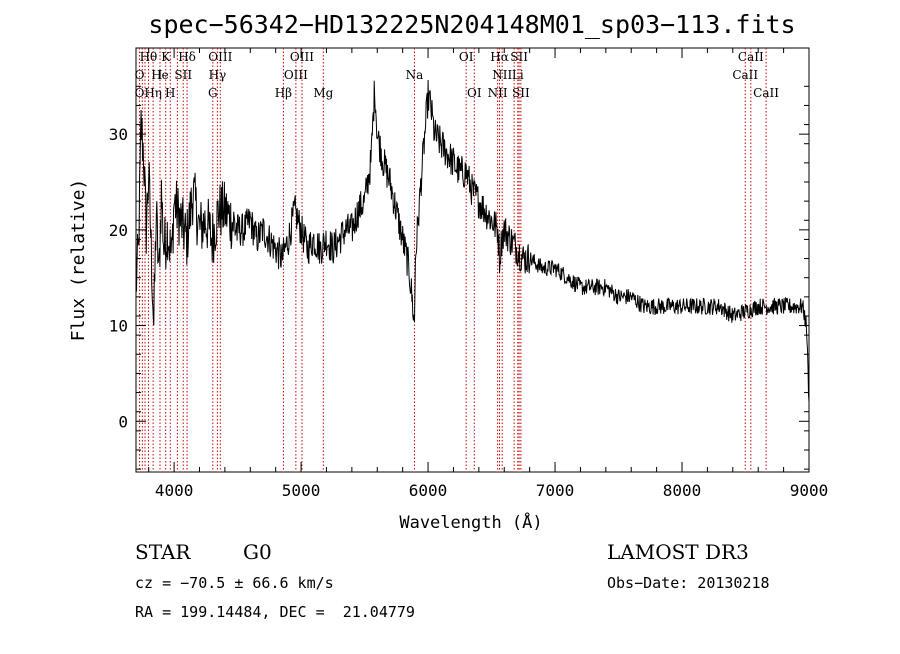 This screenshot has width=900, height=654. I want to click on x-tick-label: 5000, so click(301, 490).